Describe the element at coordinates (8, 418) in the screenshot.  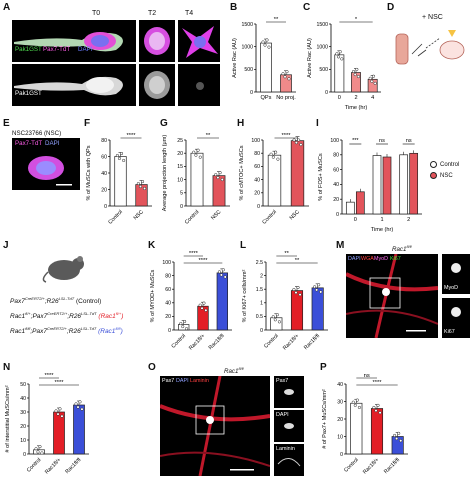
I see `chart-n-ylabel: # of interstitial MuSCs/mm²` at that location.